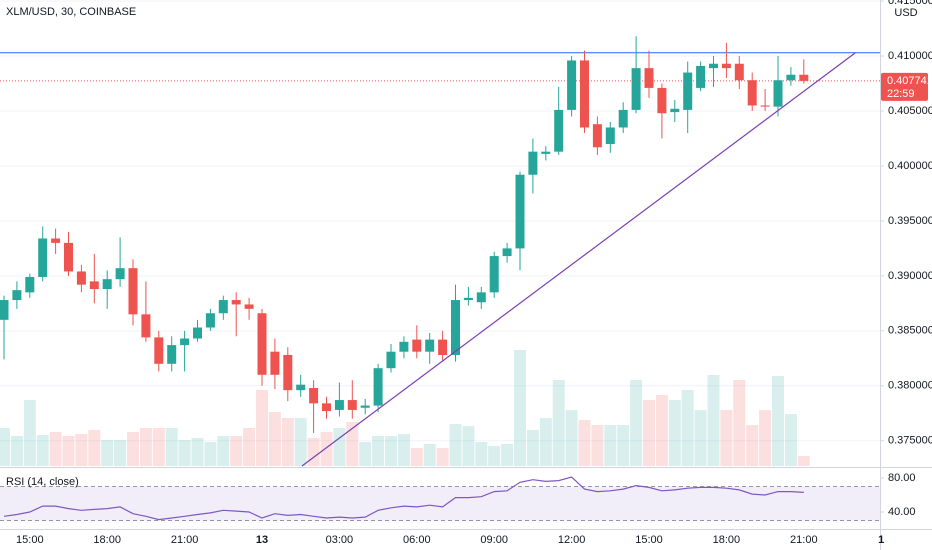  What do you see at coordinates (417, 540) in the screenshot?
I see `x-tick-label: 06:00` at bounding box center [417, 540].